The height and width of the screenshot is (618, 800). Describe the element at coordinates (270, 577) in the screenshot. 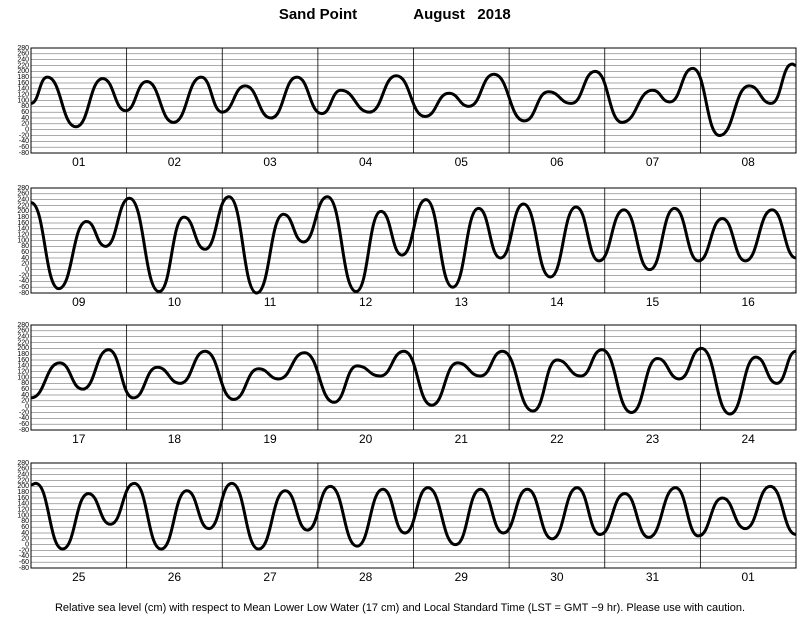

I see `day-label: 27` at that location.